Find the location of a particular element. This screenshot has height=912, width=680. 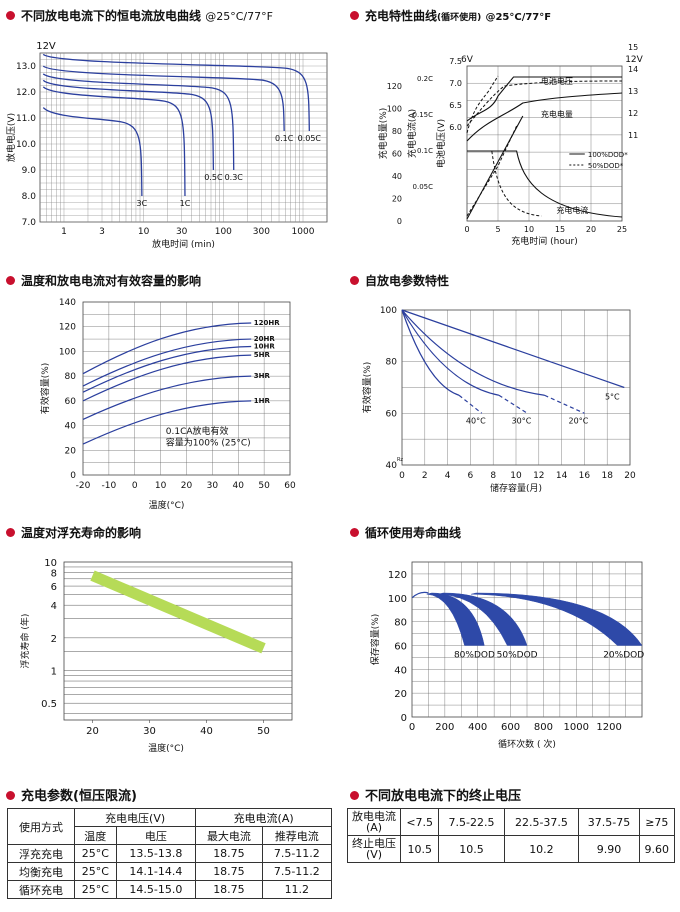

band-label-80%DOD: 80%DOD is located at coordinates (474, 655).